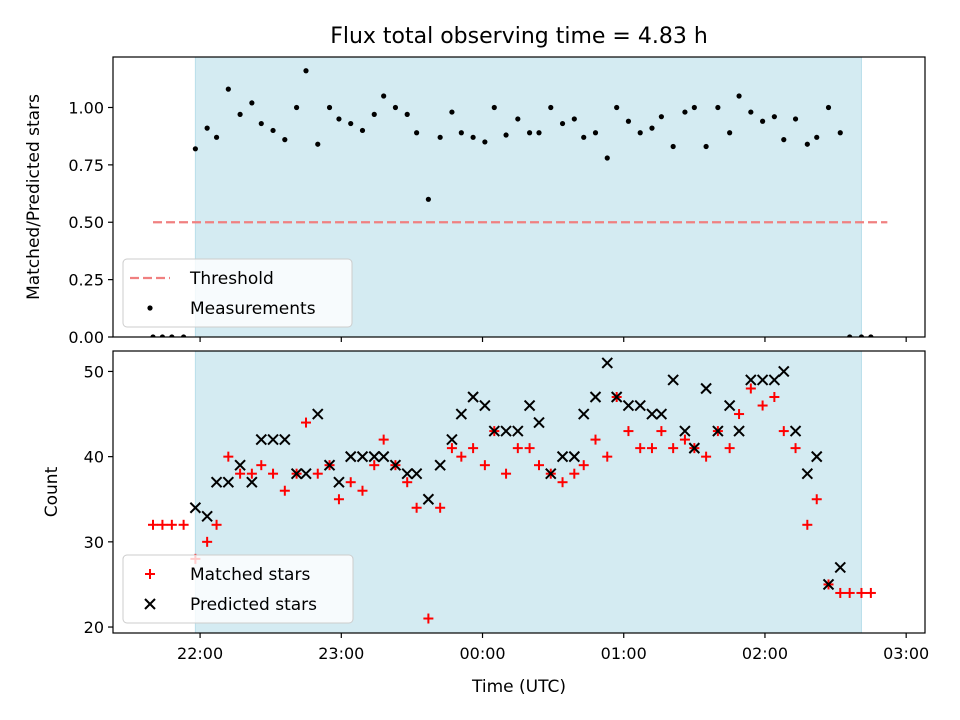  I want to click on top-y-tick-label: 0.75, so click(86, 165).